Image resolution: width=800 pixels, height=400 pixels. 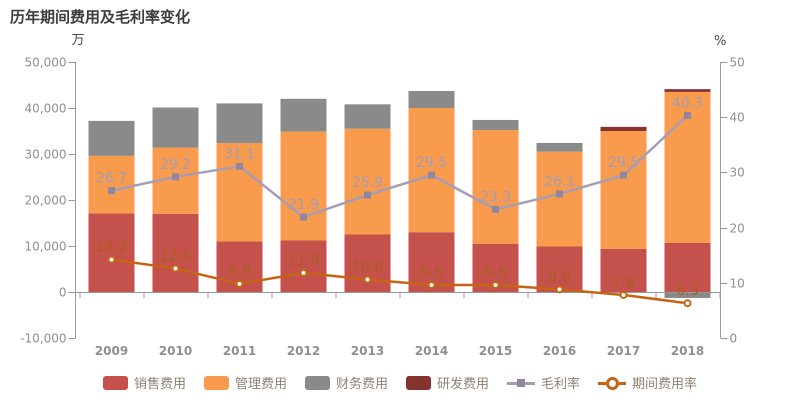 I want to click on bar-segment-admin-expense-2013, so click(x=367, y=181).